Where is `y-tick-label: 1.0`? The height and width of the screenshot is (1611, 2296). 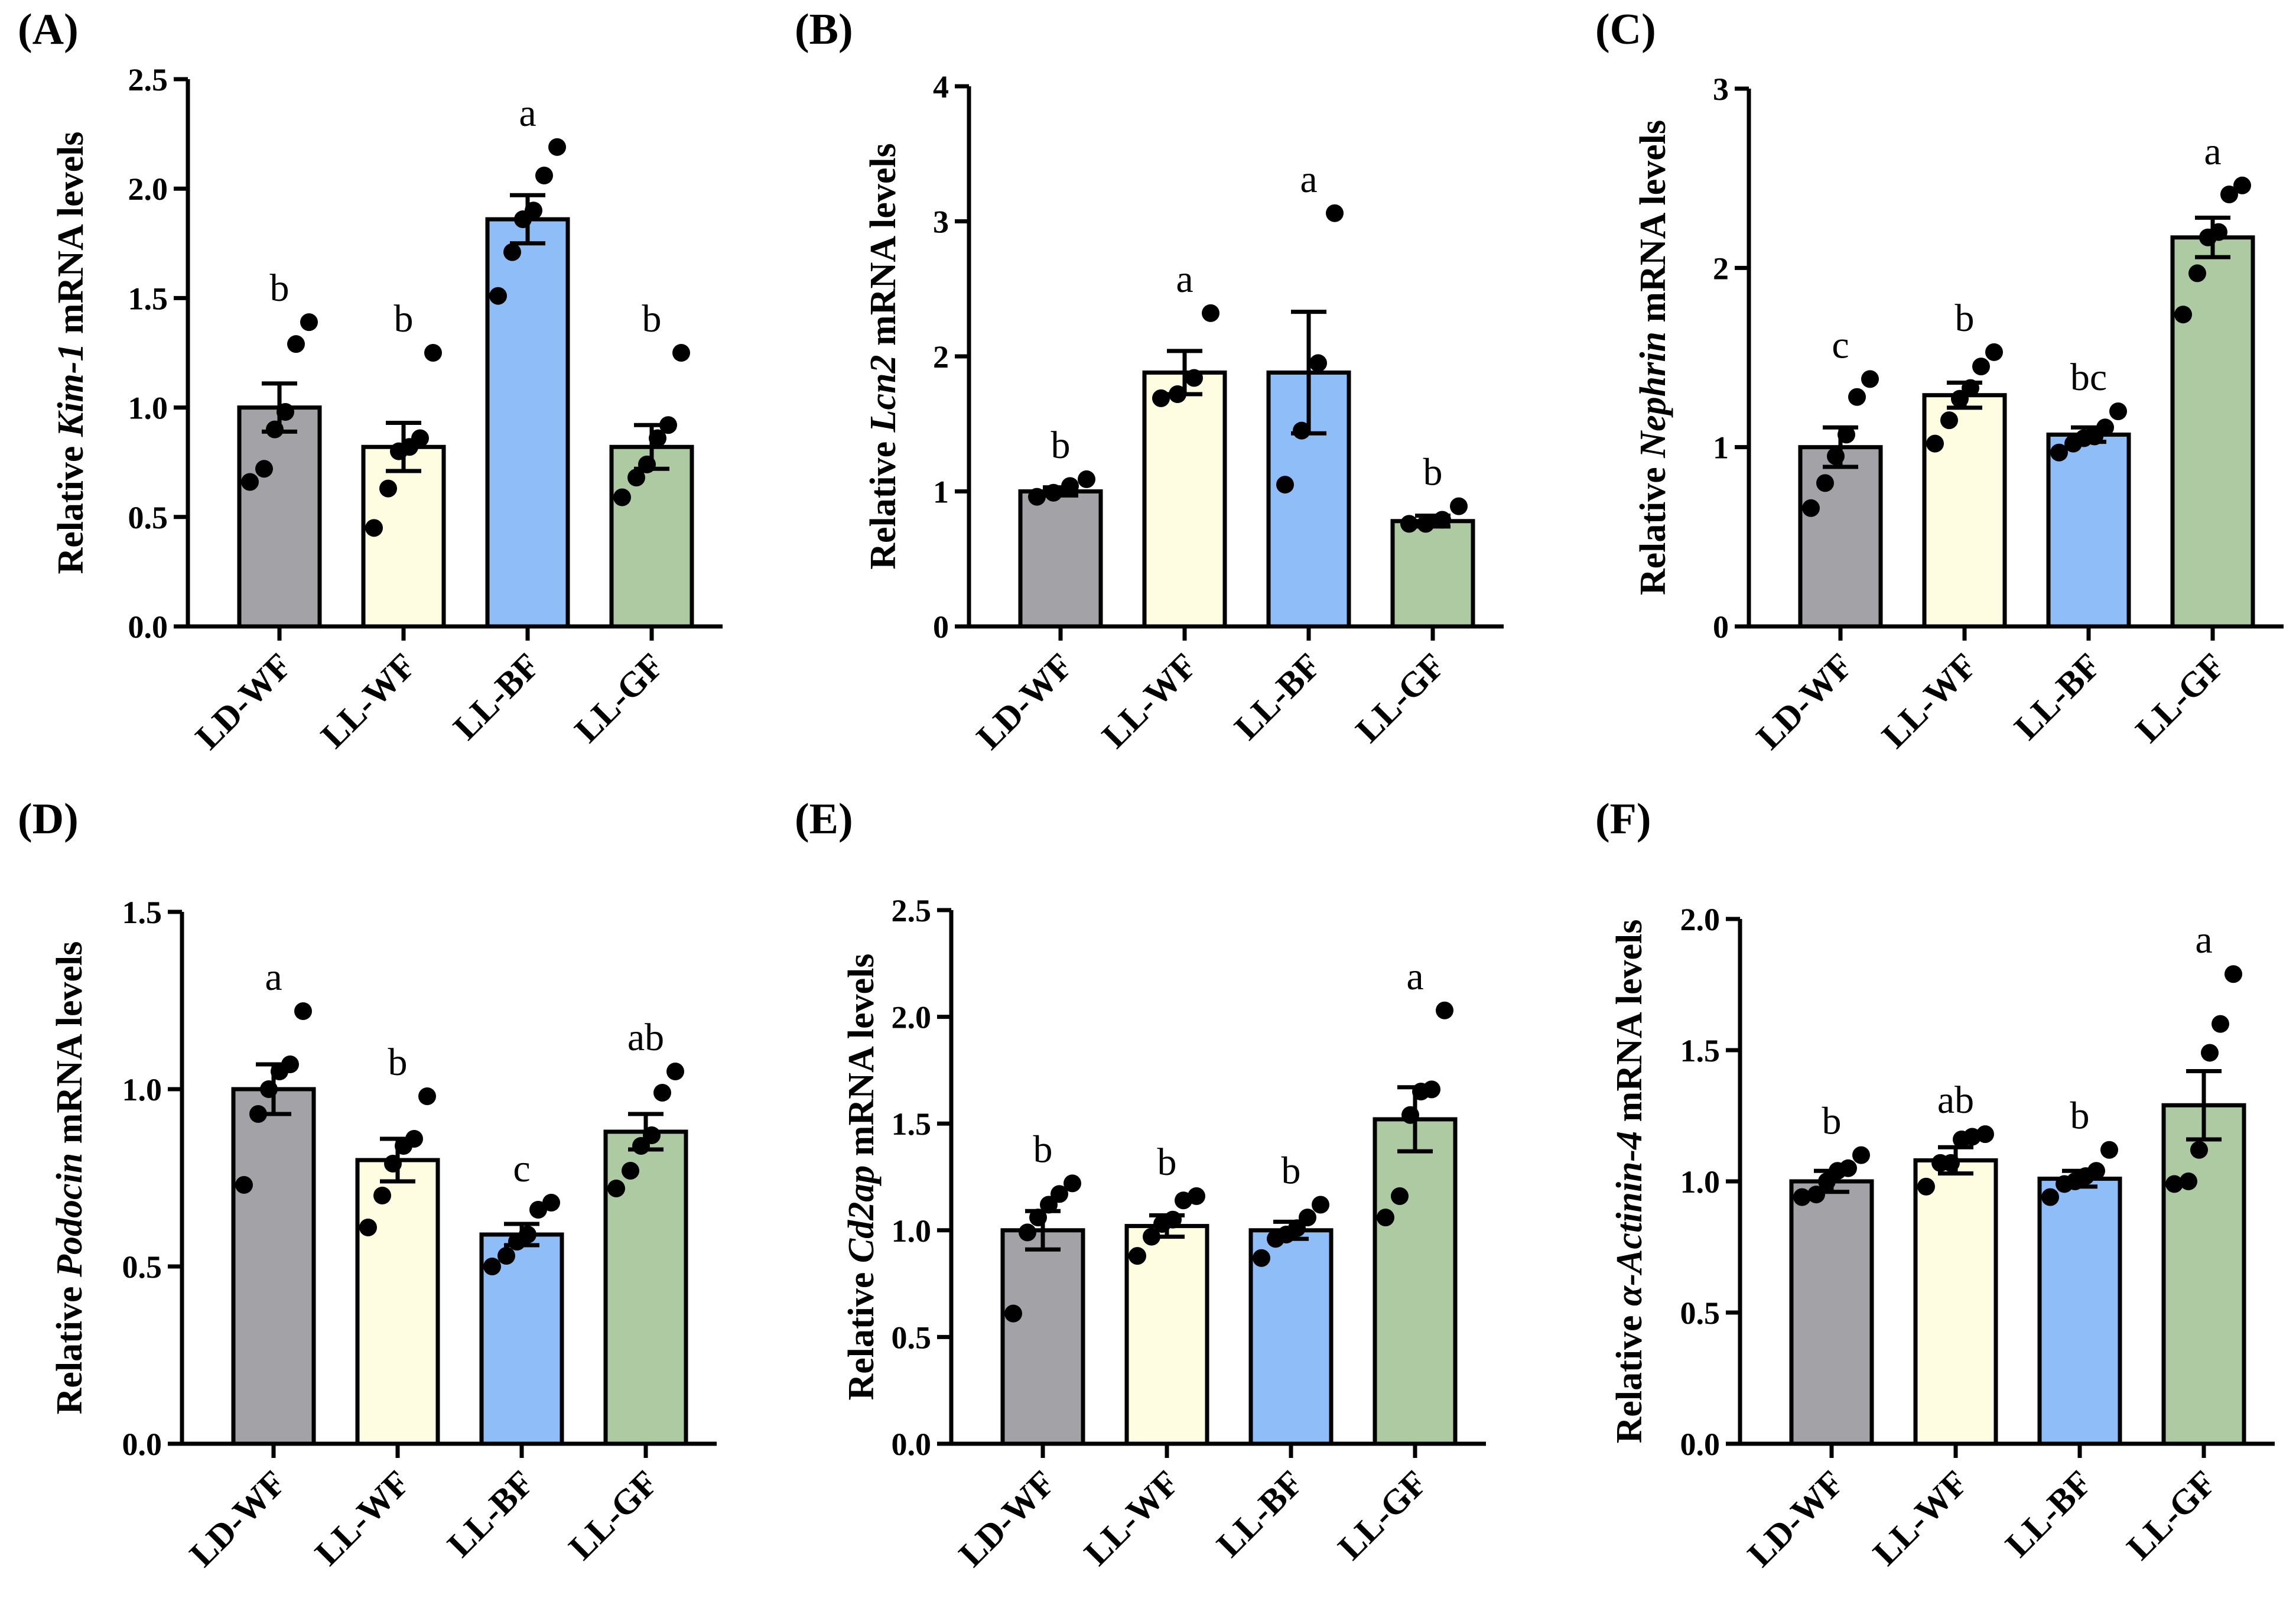 y-tick-label: 1.0 is located at coordinates (1700, 1182).